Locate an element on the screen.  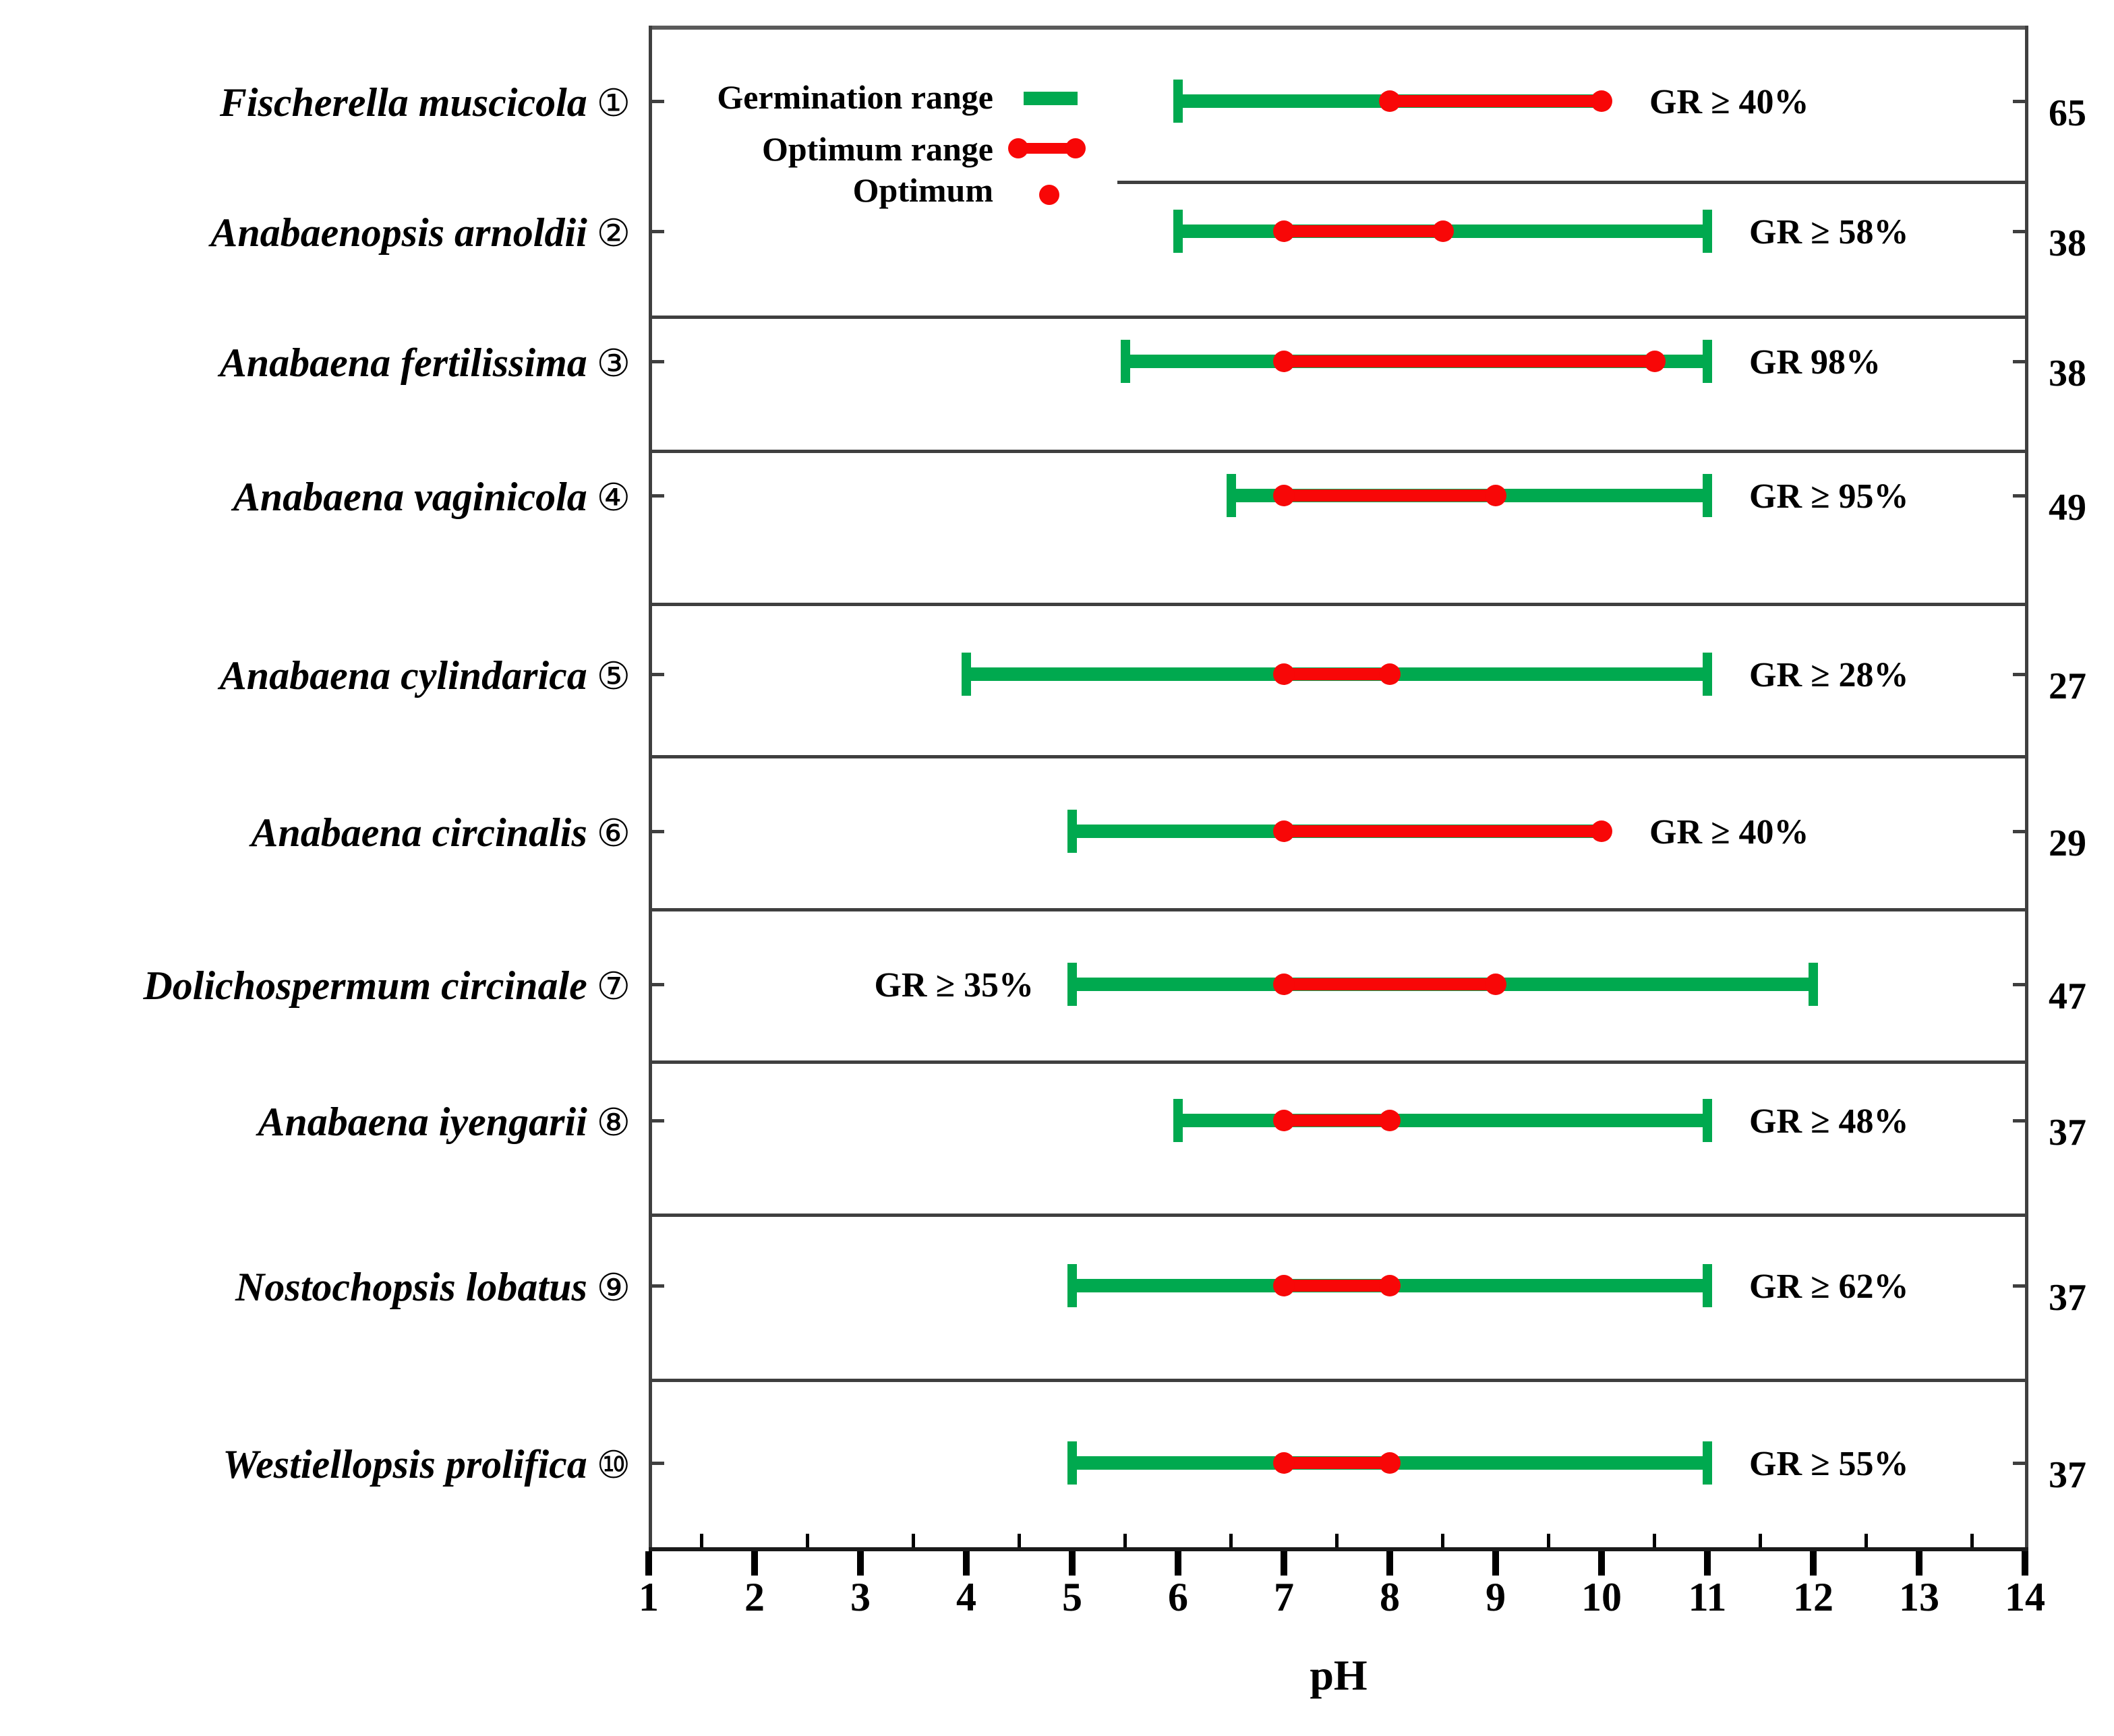
sample-count: 49 is located at coordinates (2067, 508).